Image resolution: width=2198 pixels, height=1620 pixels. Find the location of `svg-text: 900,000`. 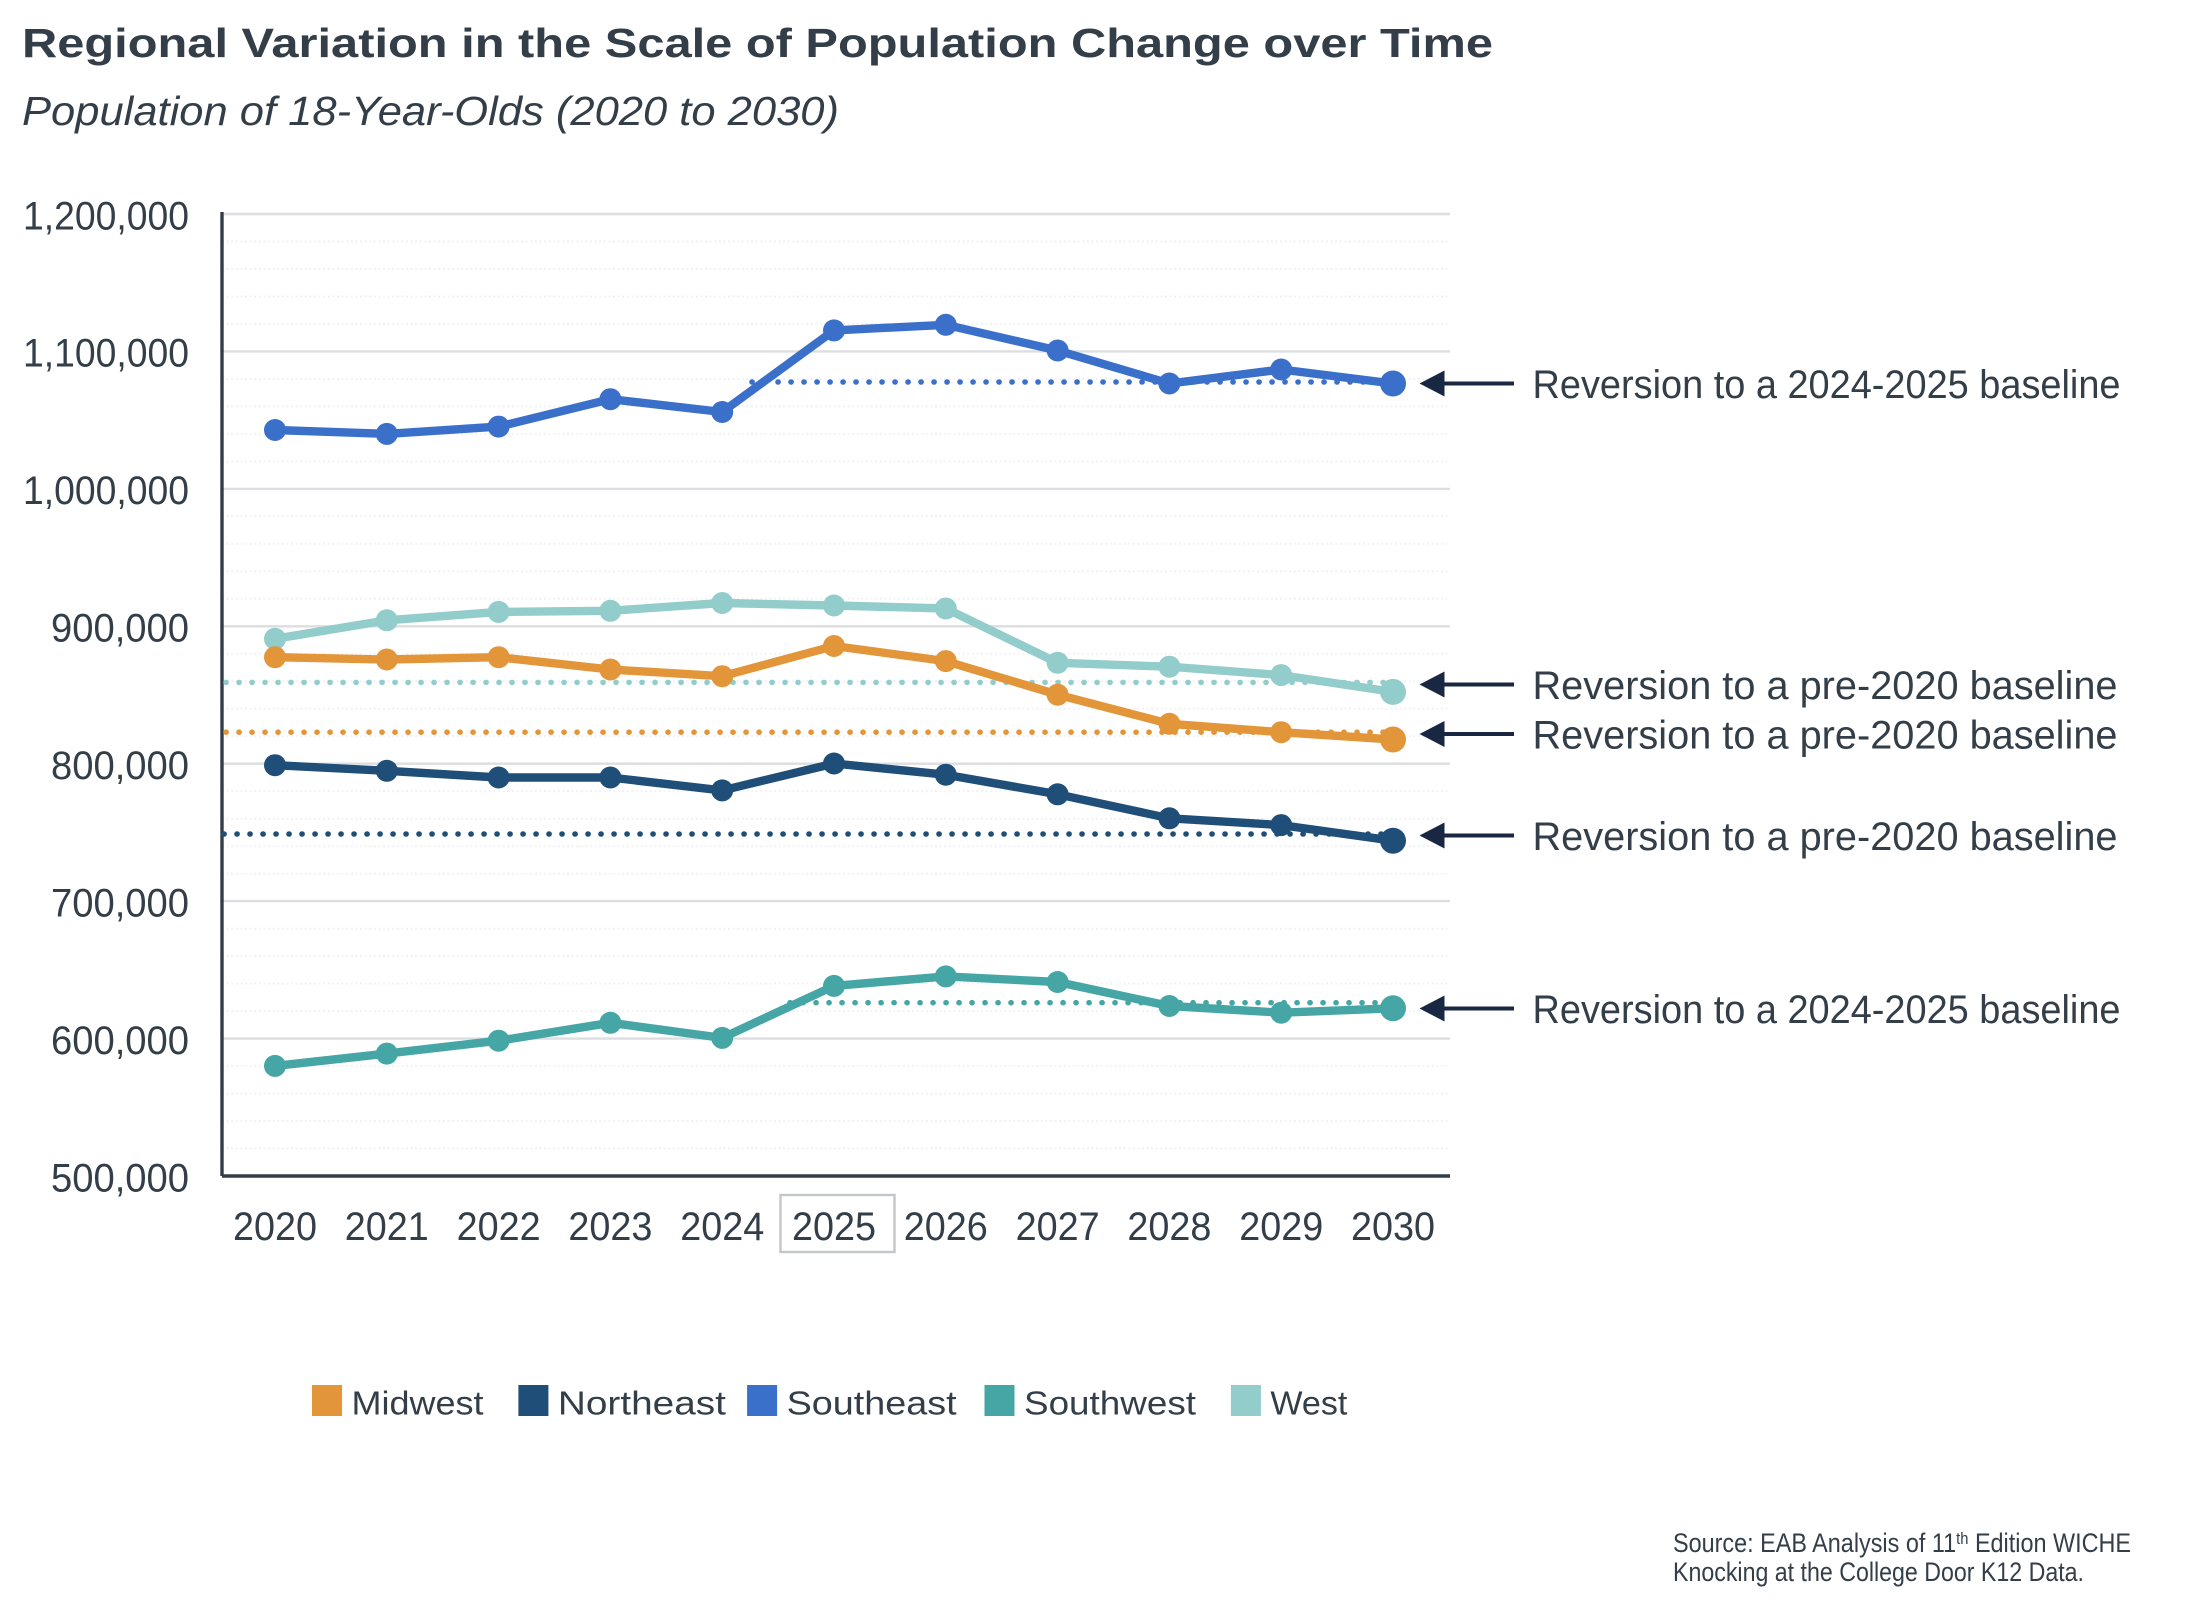

svg-text: 900,000 is located at coordinates (120, 629).